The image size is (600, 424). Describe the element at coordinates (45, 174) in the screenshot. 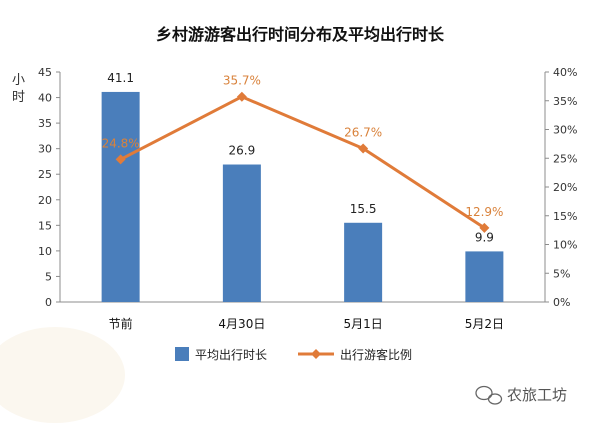

I see `left-tick-label: 25` at that location.